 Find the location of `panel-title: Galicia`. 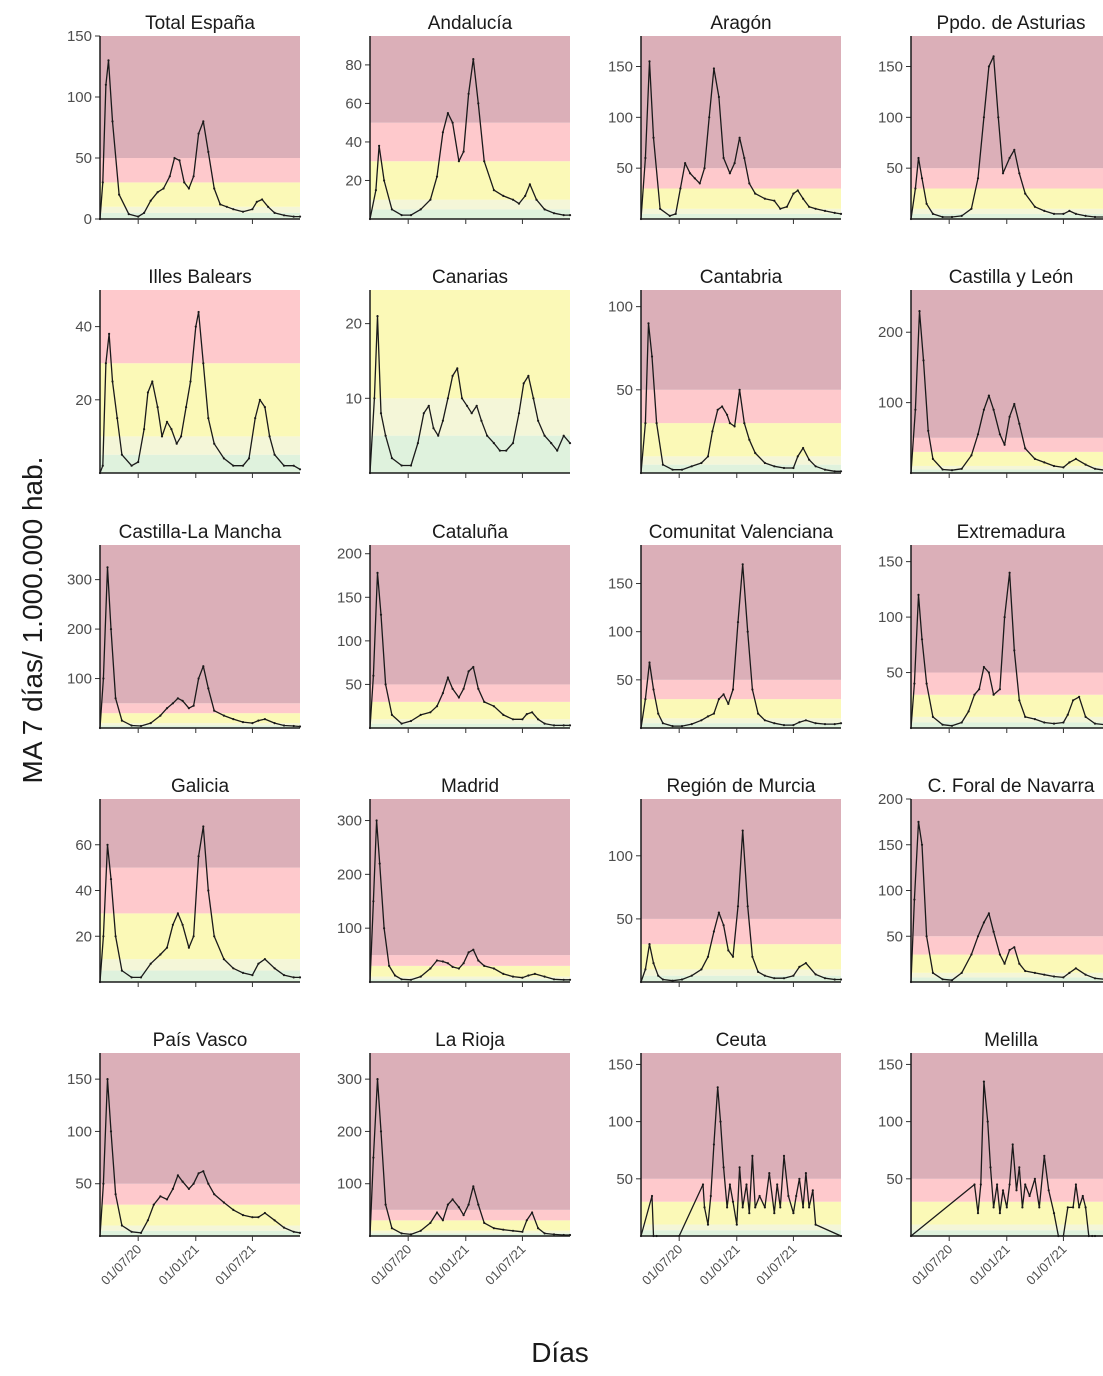

panel-title: Galicia is located at coordinates (200, 786).